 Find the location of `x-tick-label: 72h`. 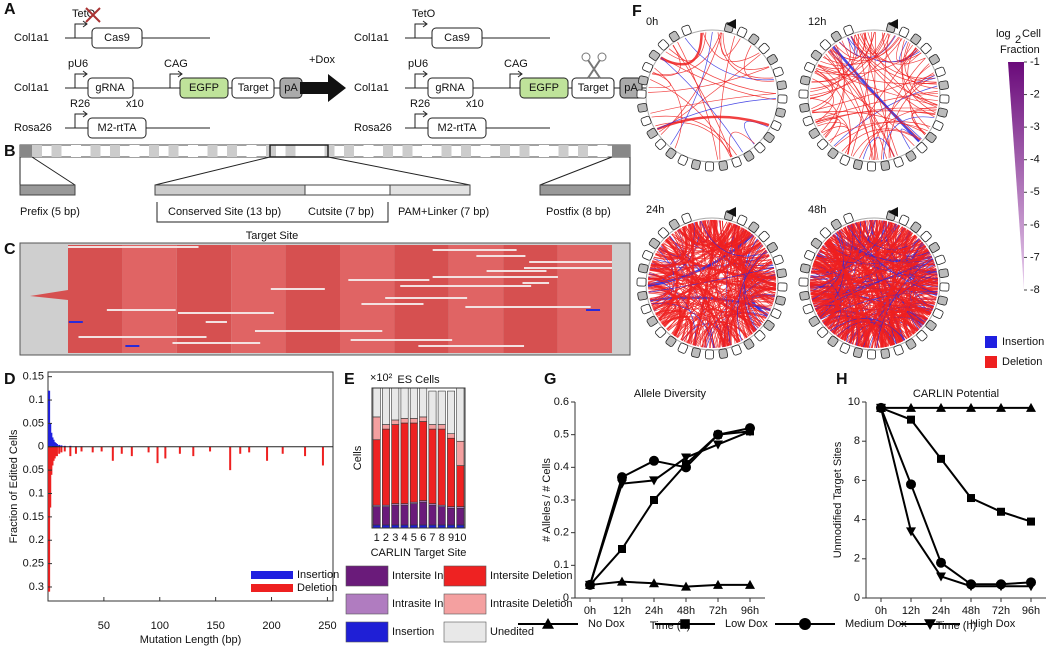

x-tick-label: 72h is located at coordinates (718, 611).